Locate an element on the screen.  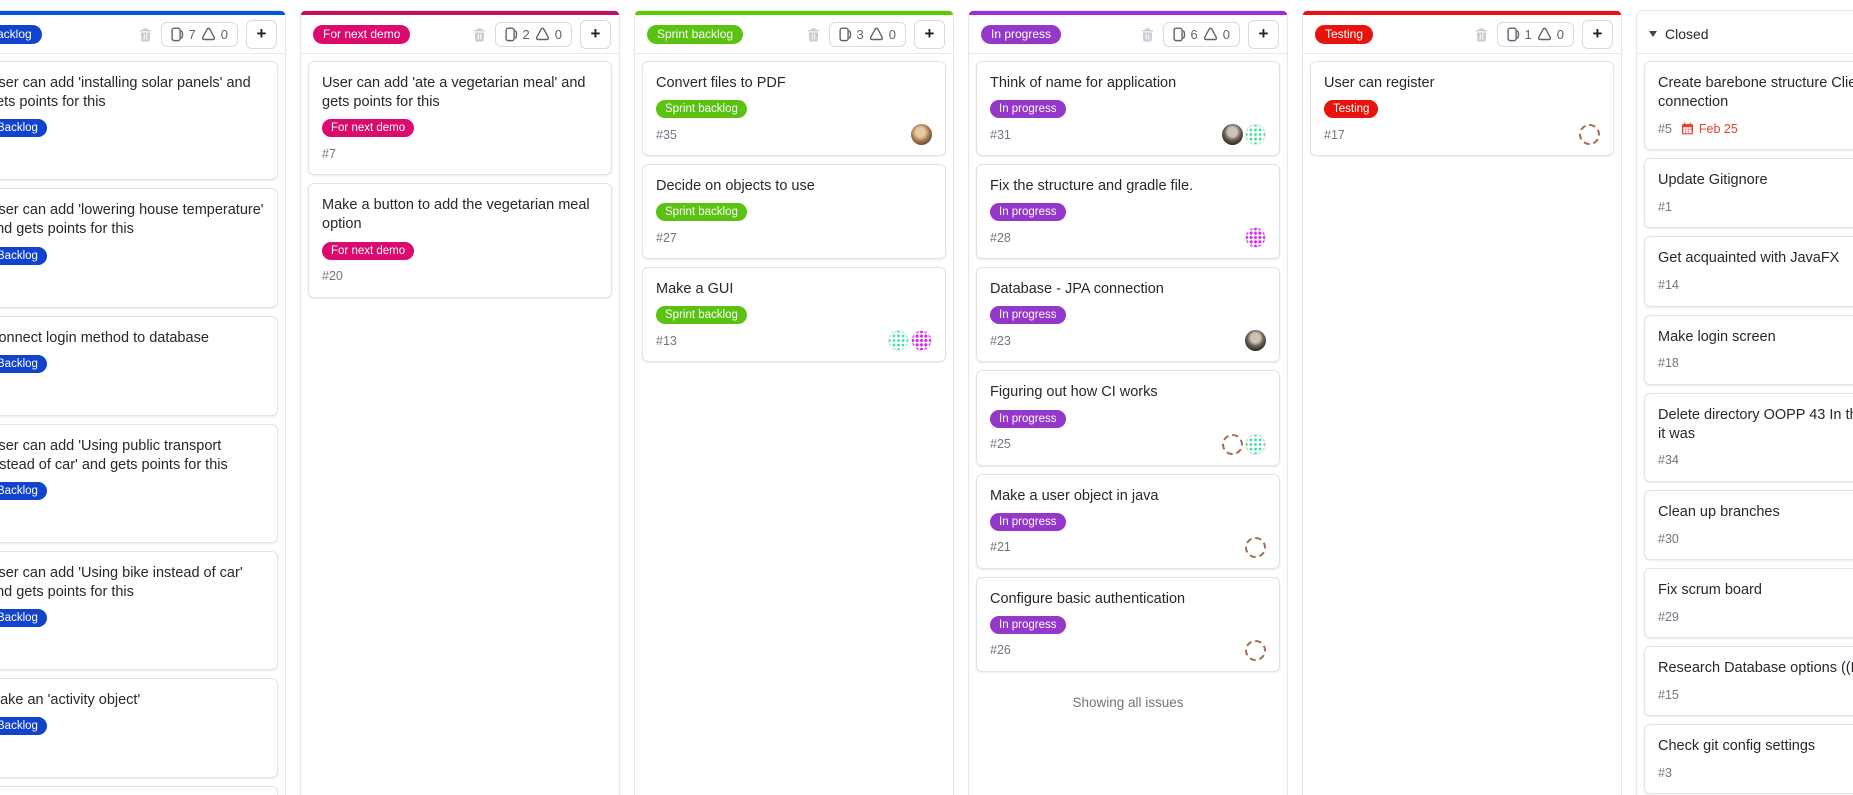
card-title: User can register is located at coordinates (1379, 83).